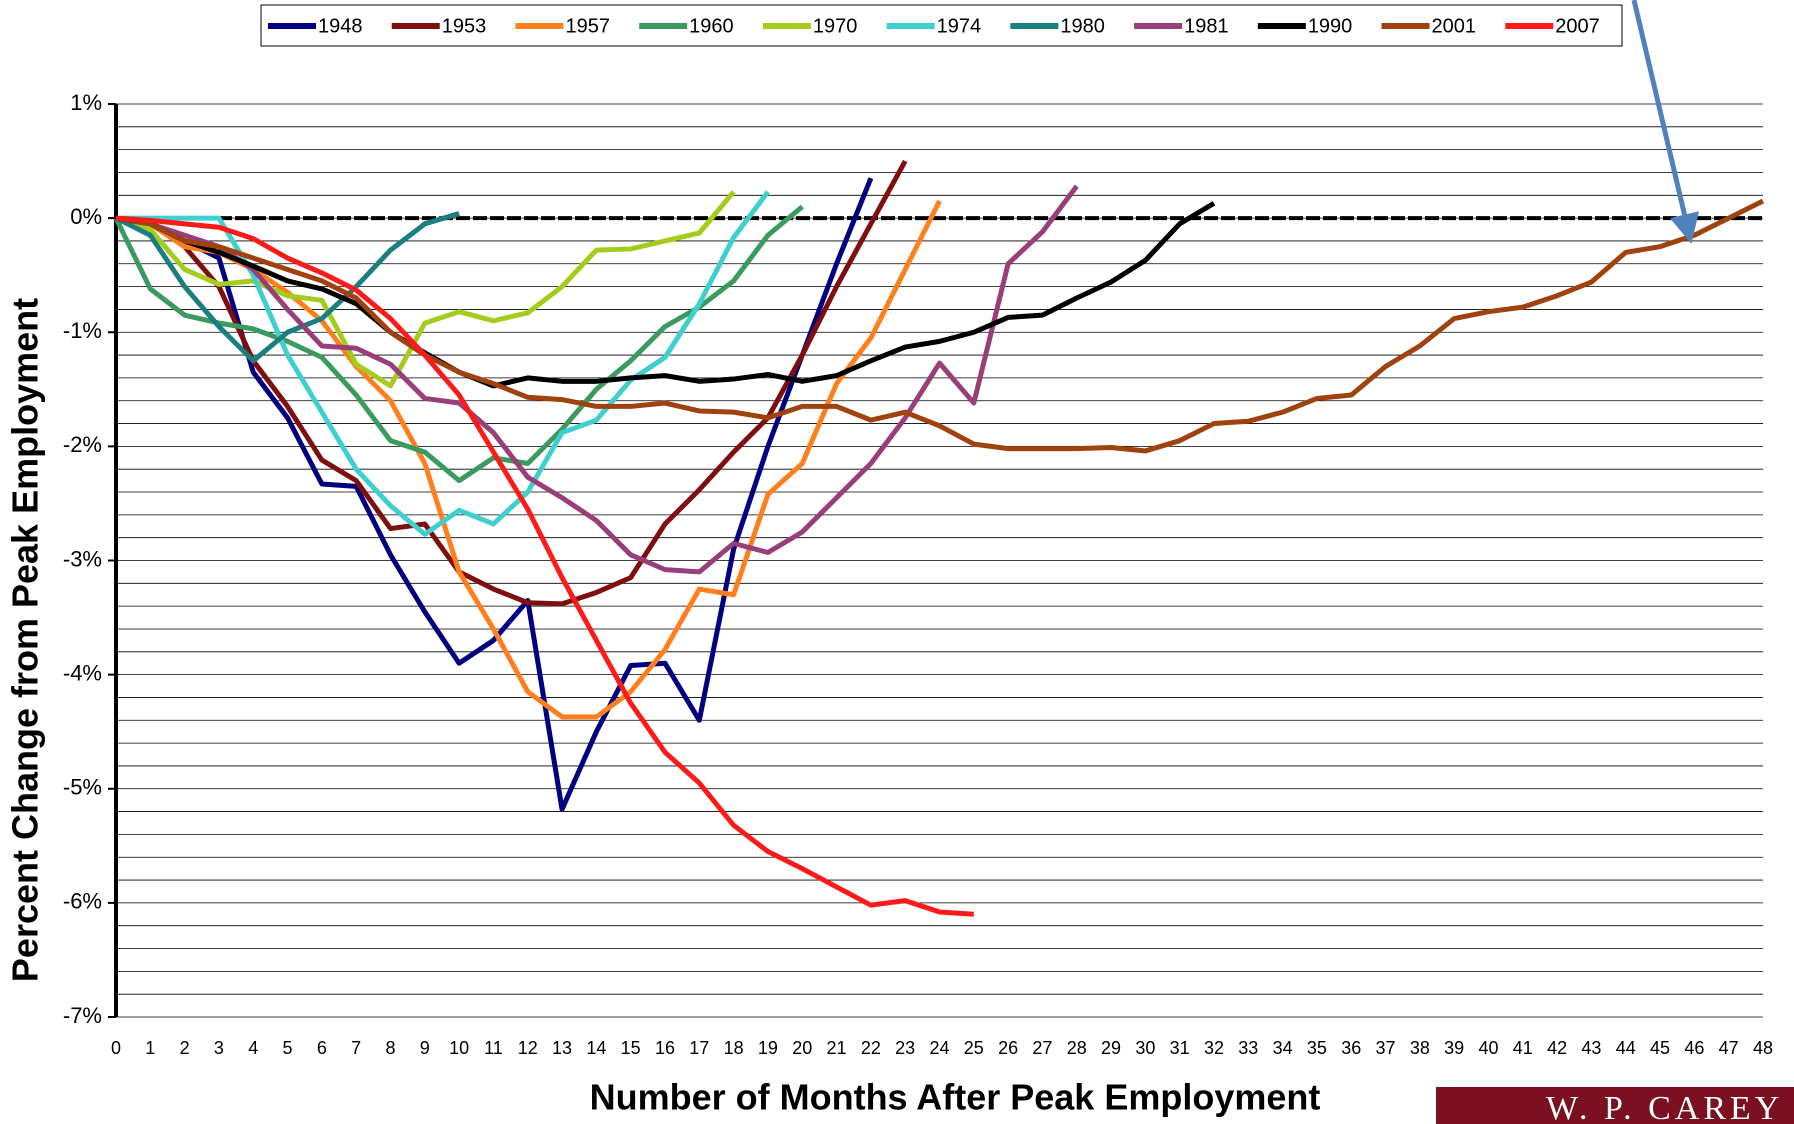 The image size is (1794, 1124). What do you see at coordinates (1351, 1048) in the screenshot?
I see `x-tick-label: 36` at bounding box center [1351, 1048].